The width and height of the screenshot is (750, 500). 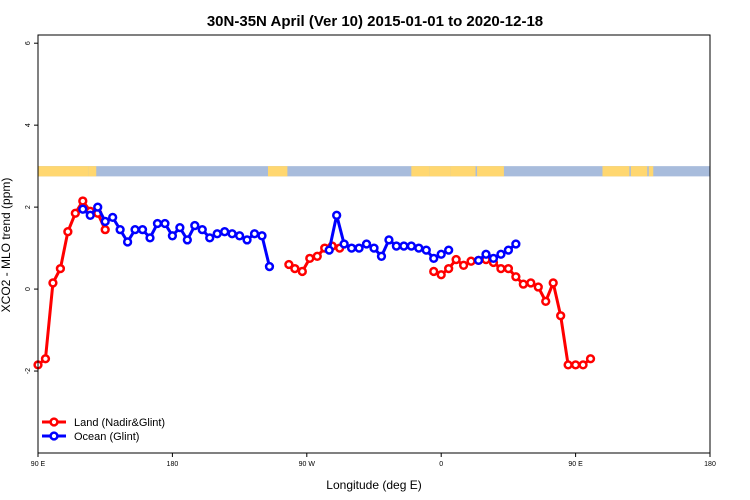 I want to click on y-tick-label-4: 6, so click(x=28, y=43).